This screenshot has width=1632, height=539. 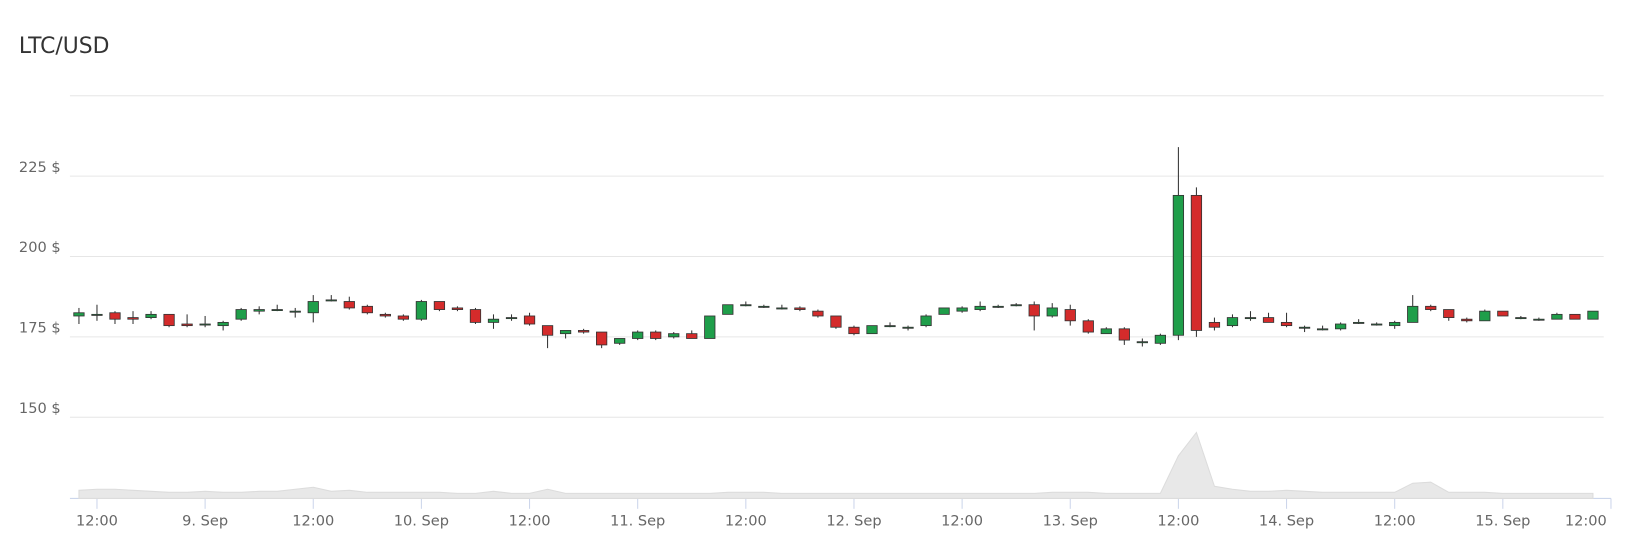 I want to click on x-tick-label: 11. Sep, so click(x=637, y=520).